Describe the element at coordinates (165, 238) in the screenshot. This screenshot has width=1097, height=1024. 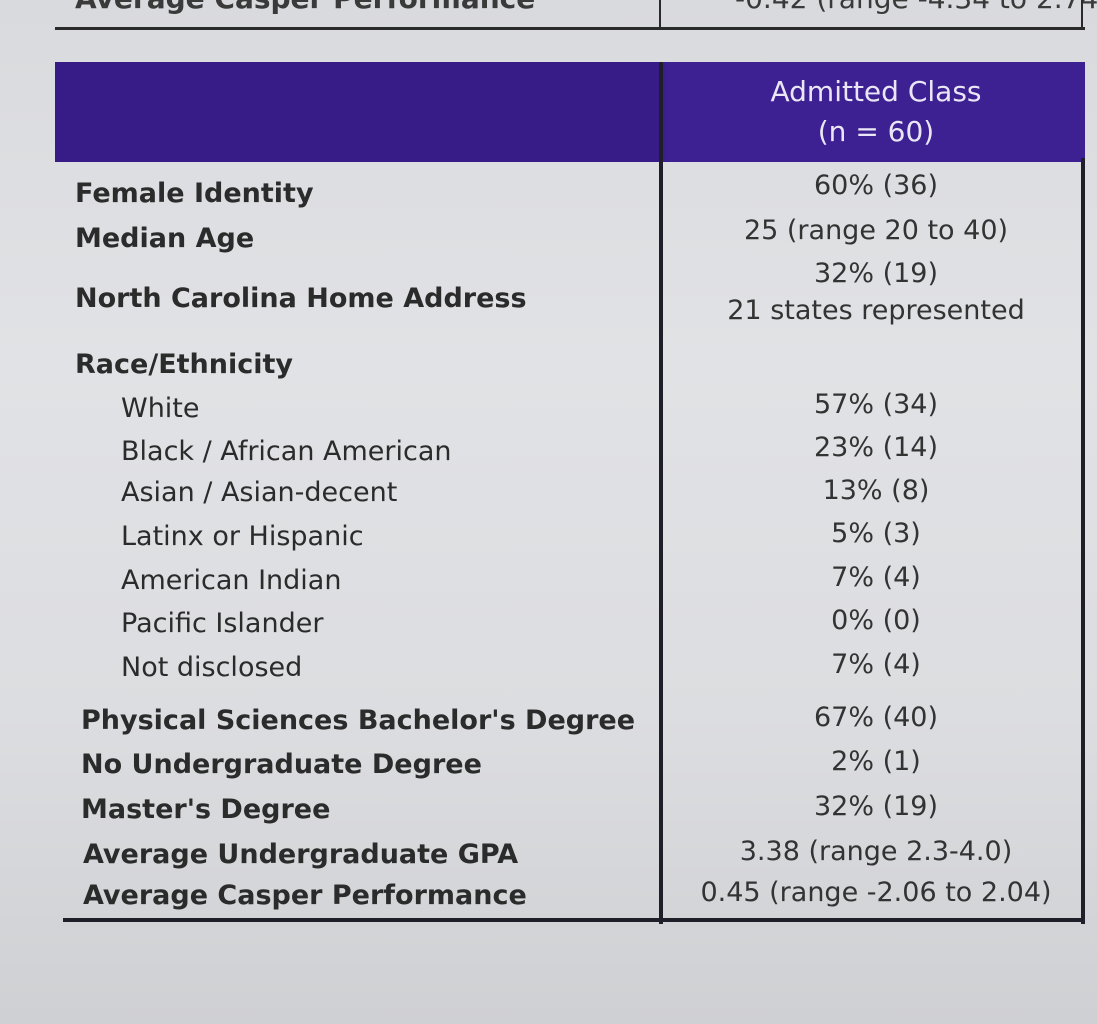
I see `row-label-median-age: Median Age` at that location.